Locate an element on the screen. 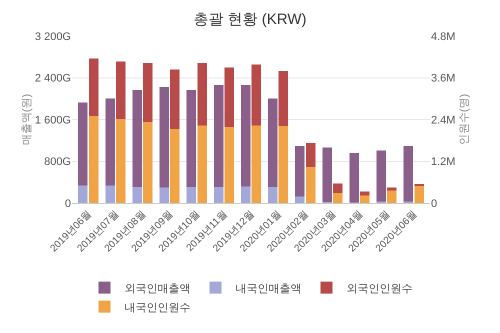  legend-label: 내국인인원수 is located at coordinates (157, 308).